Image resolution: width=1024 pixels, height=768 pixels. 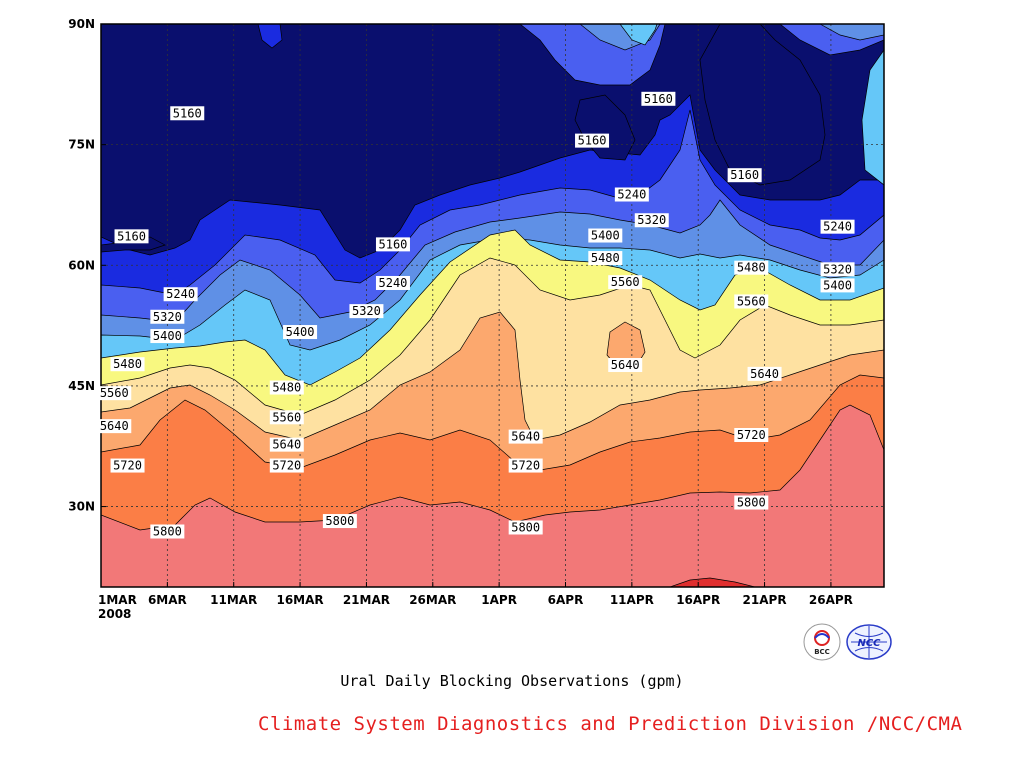 I want to click on x-tick-label: 21APR, so click(x=765, y=600).